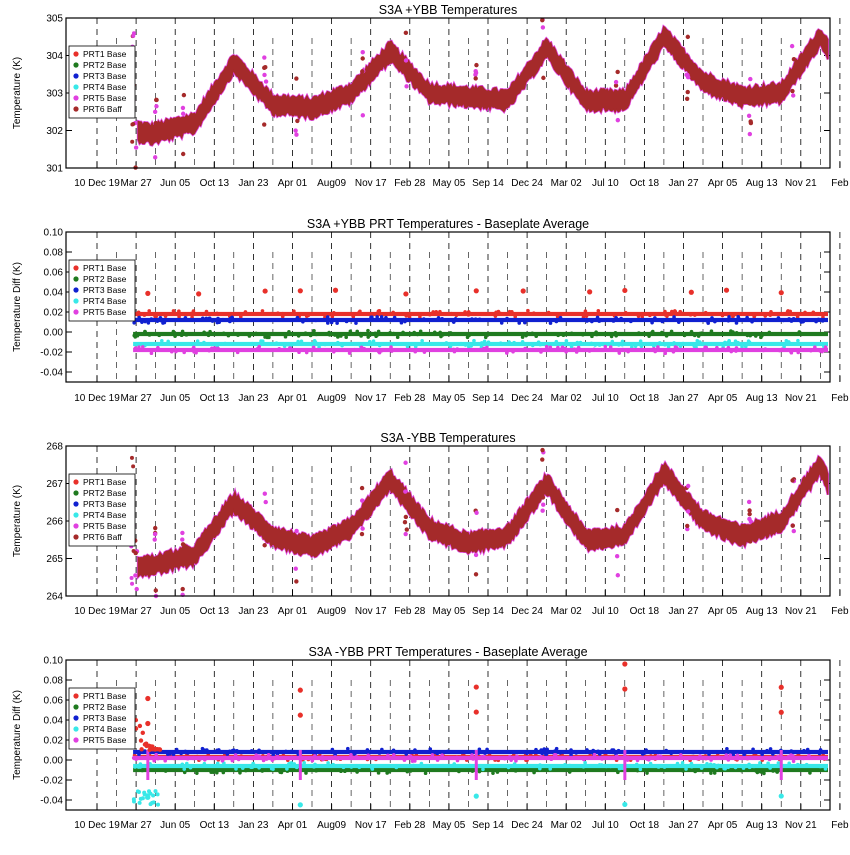 The image size is (850, 855). I want to click on y-tick-label: 266, so click(54, 522).